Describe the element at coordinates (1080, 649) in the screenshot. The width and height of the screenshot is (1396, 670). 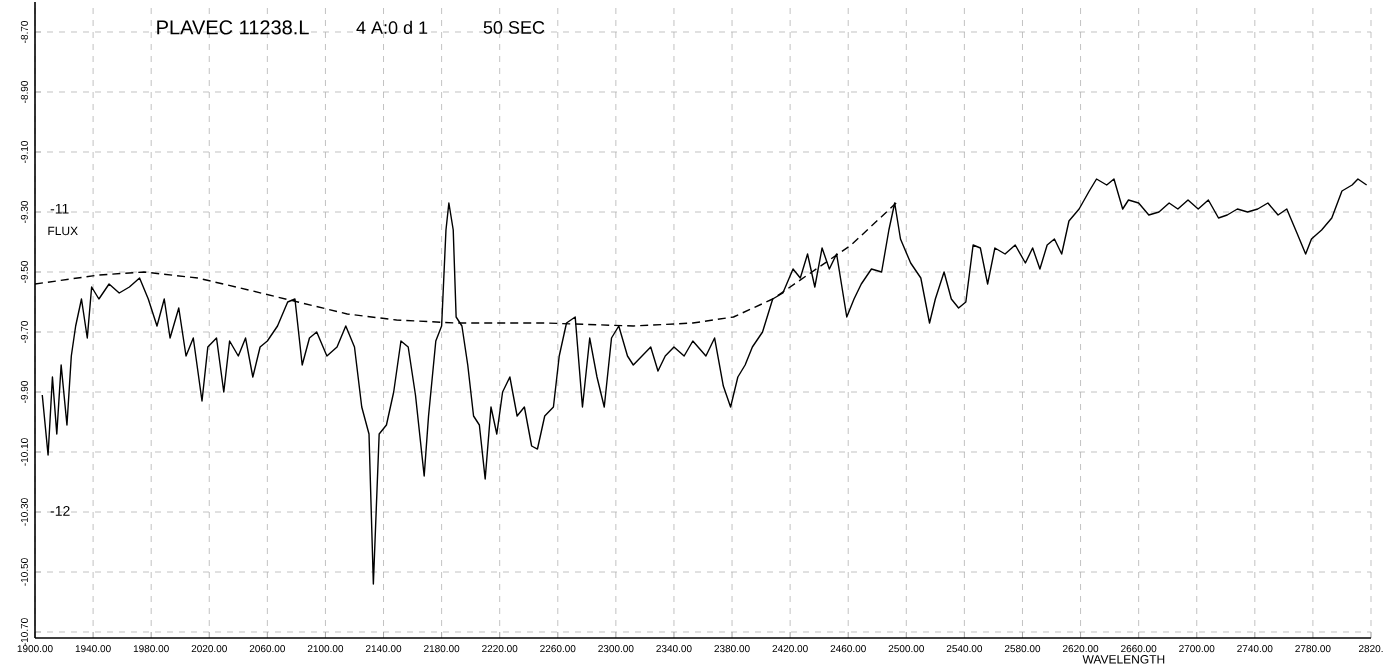
I see `x-tick-label: 2620.00` at that location.